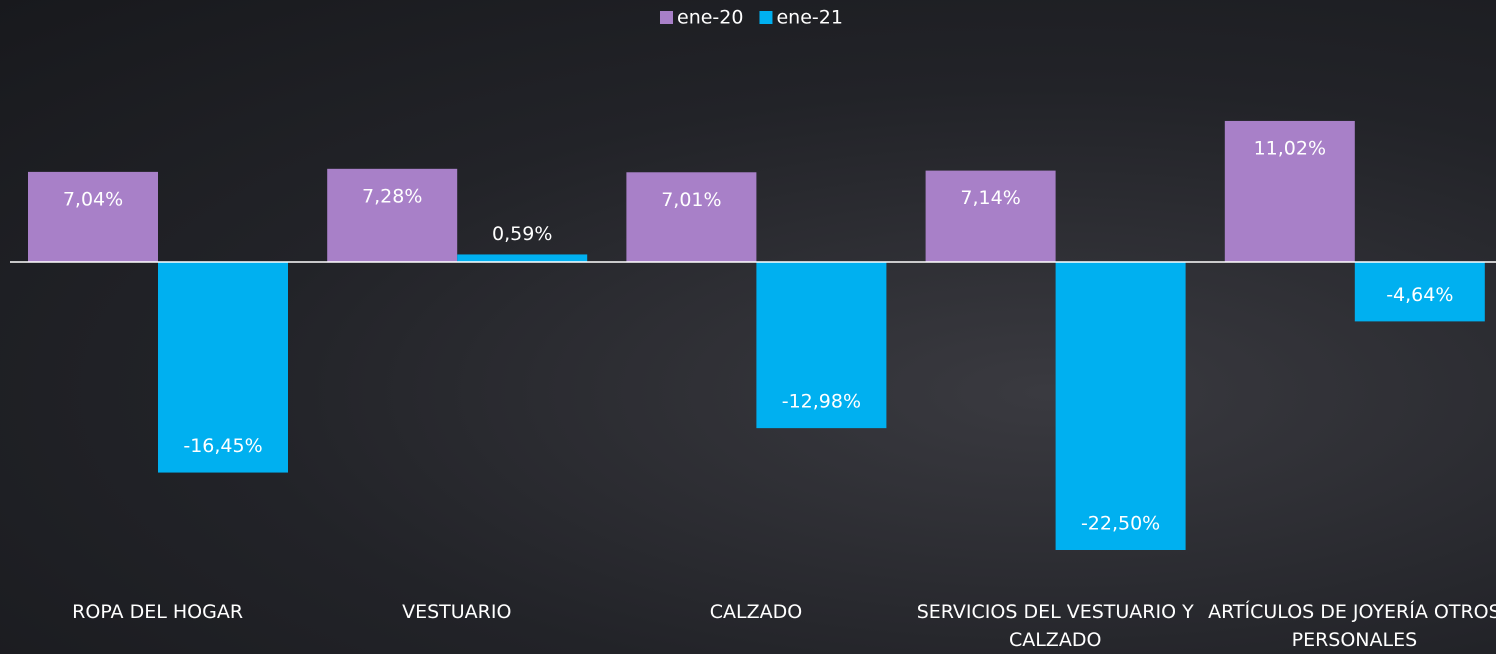 The height and width of the screenshot is (654, 1496). What do you see at coordinates (158, 612) in the screenshot?
I see `x-tick-label: ROPA DEL HOGAR` at bounding box center [158, 612].